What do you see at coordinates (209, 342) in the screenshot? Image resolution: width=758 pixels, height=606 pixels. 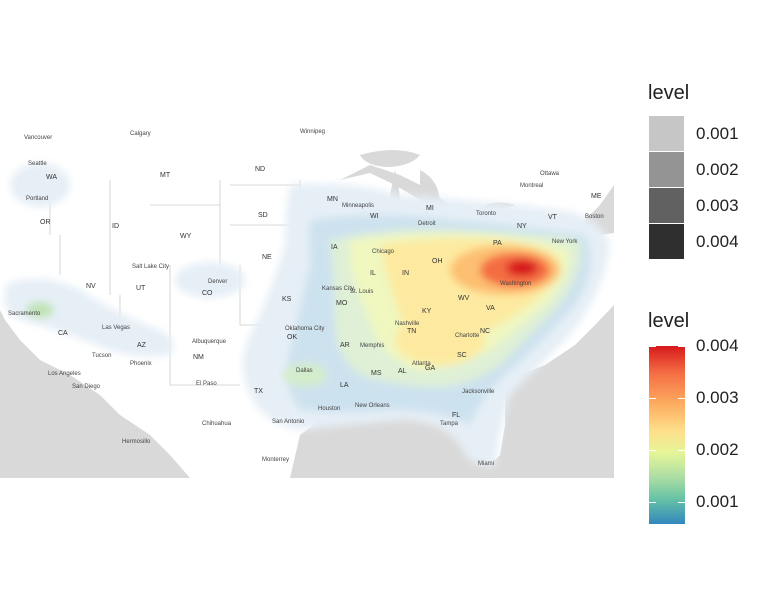 I see `city-label: Albuquerque` at bounding box center [209, 342].